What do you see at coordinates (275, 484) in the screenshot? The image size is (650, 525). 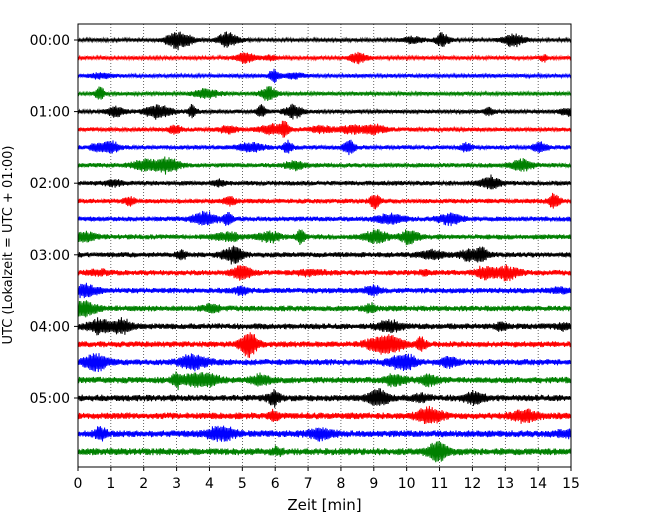 I see `x-tick-label-6: 6` at bounding box center [275, 484].